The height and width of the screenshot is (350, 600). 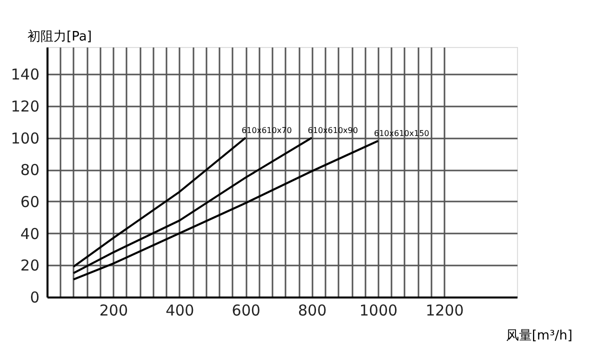 What do you see at coordinates (378, 311) in the screenshot?
I see `x-tick-label: 1000` at bounding box center [378, 311].